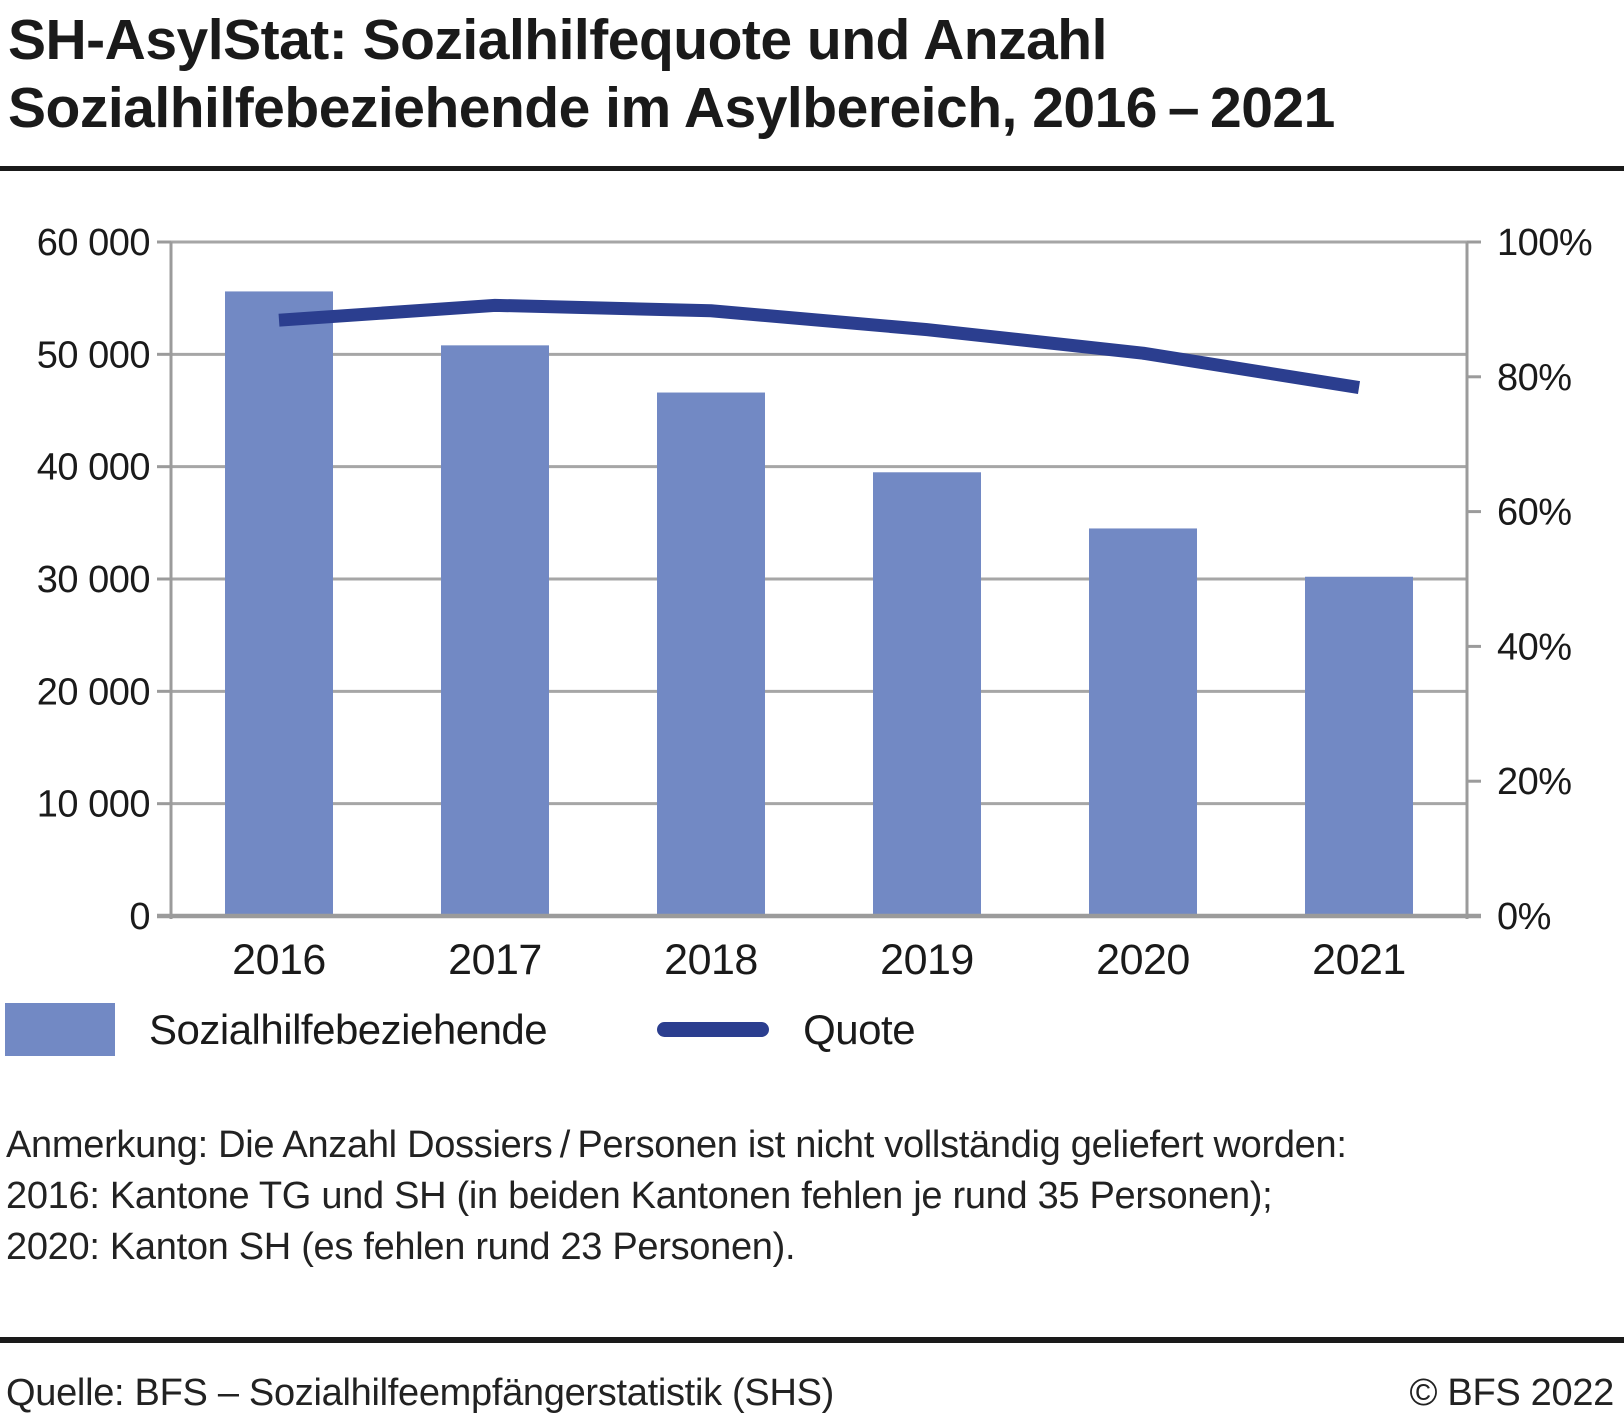 This screenshot has width=1624, height=1418. I want to click on left-axis-label-60 000: 60 000, so click(93, 243).